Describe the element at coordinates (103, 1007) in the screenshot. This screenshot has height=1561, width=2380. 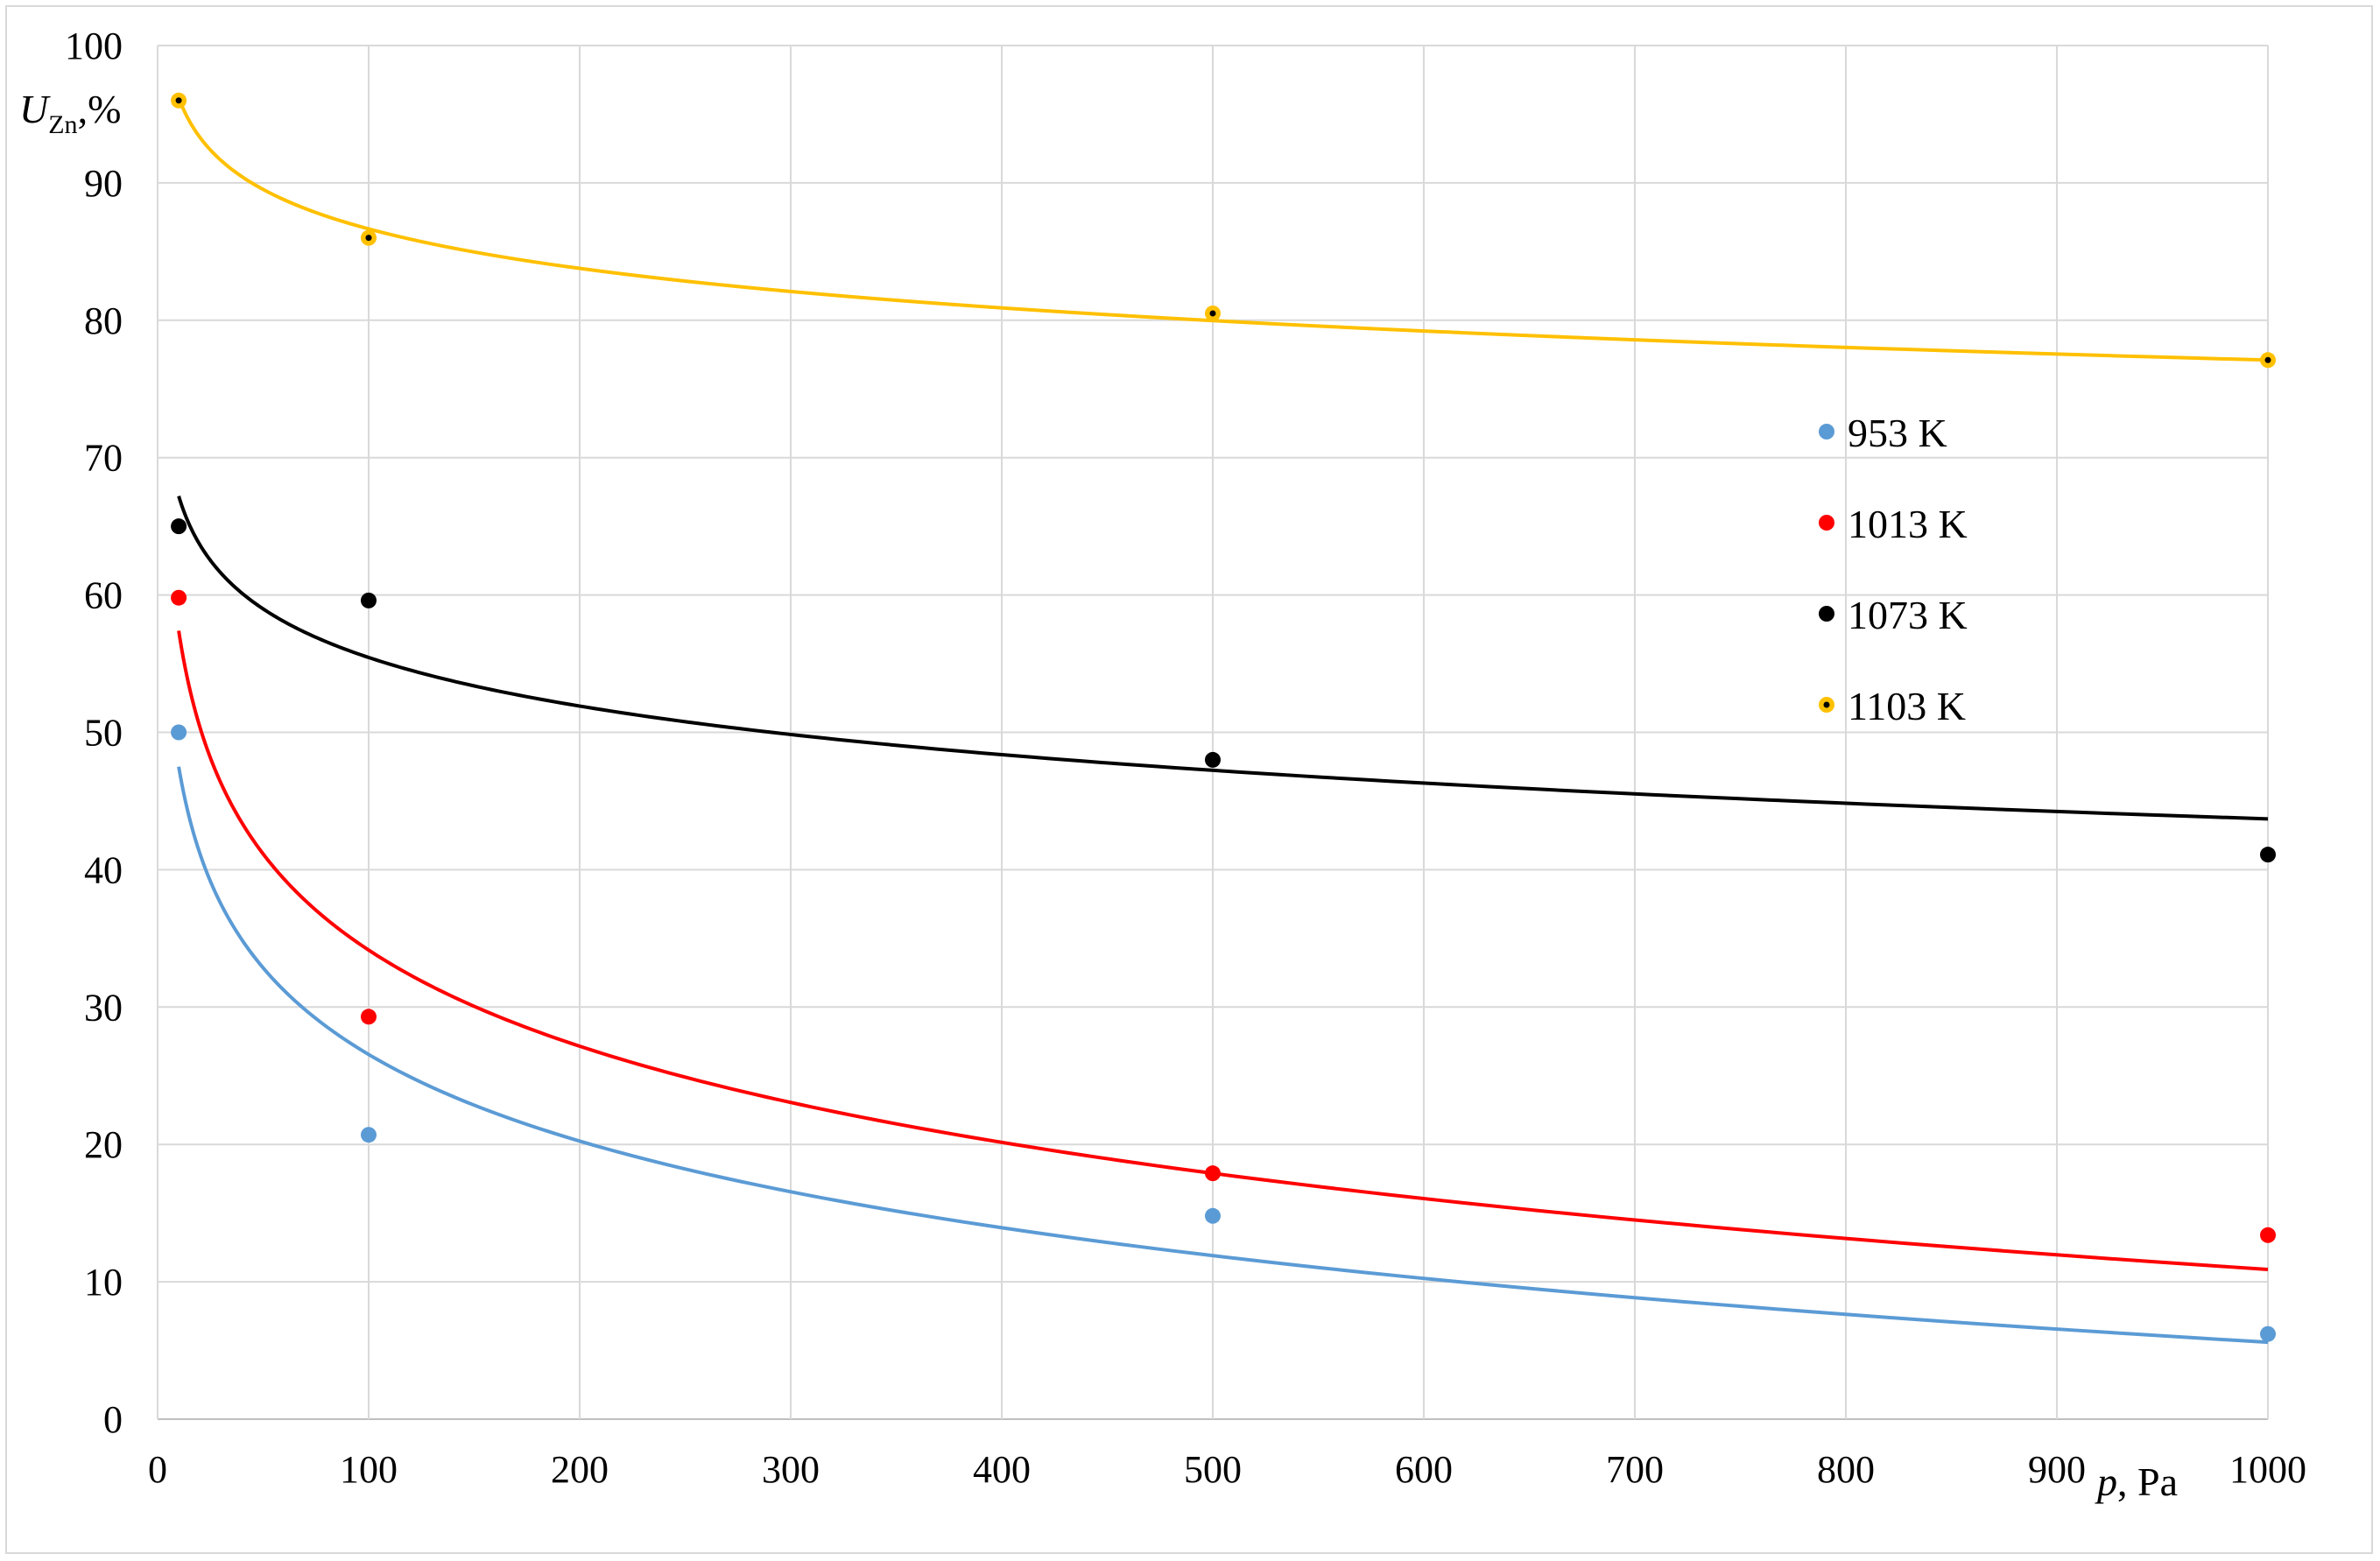
I see `y-tick-label: 30` at that location.